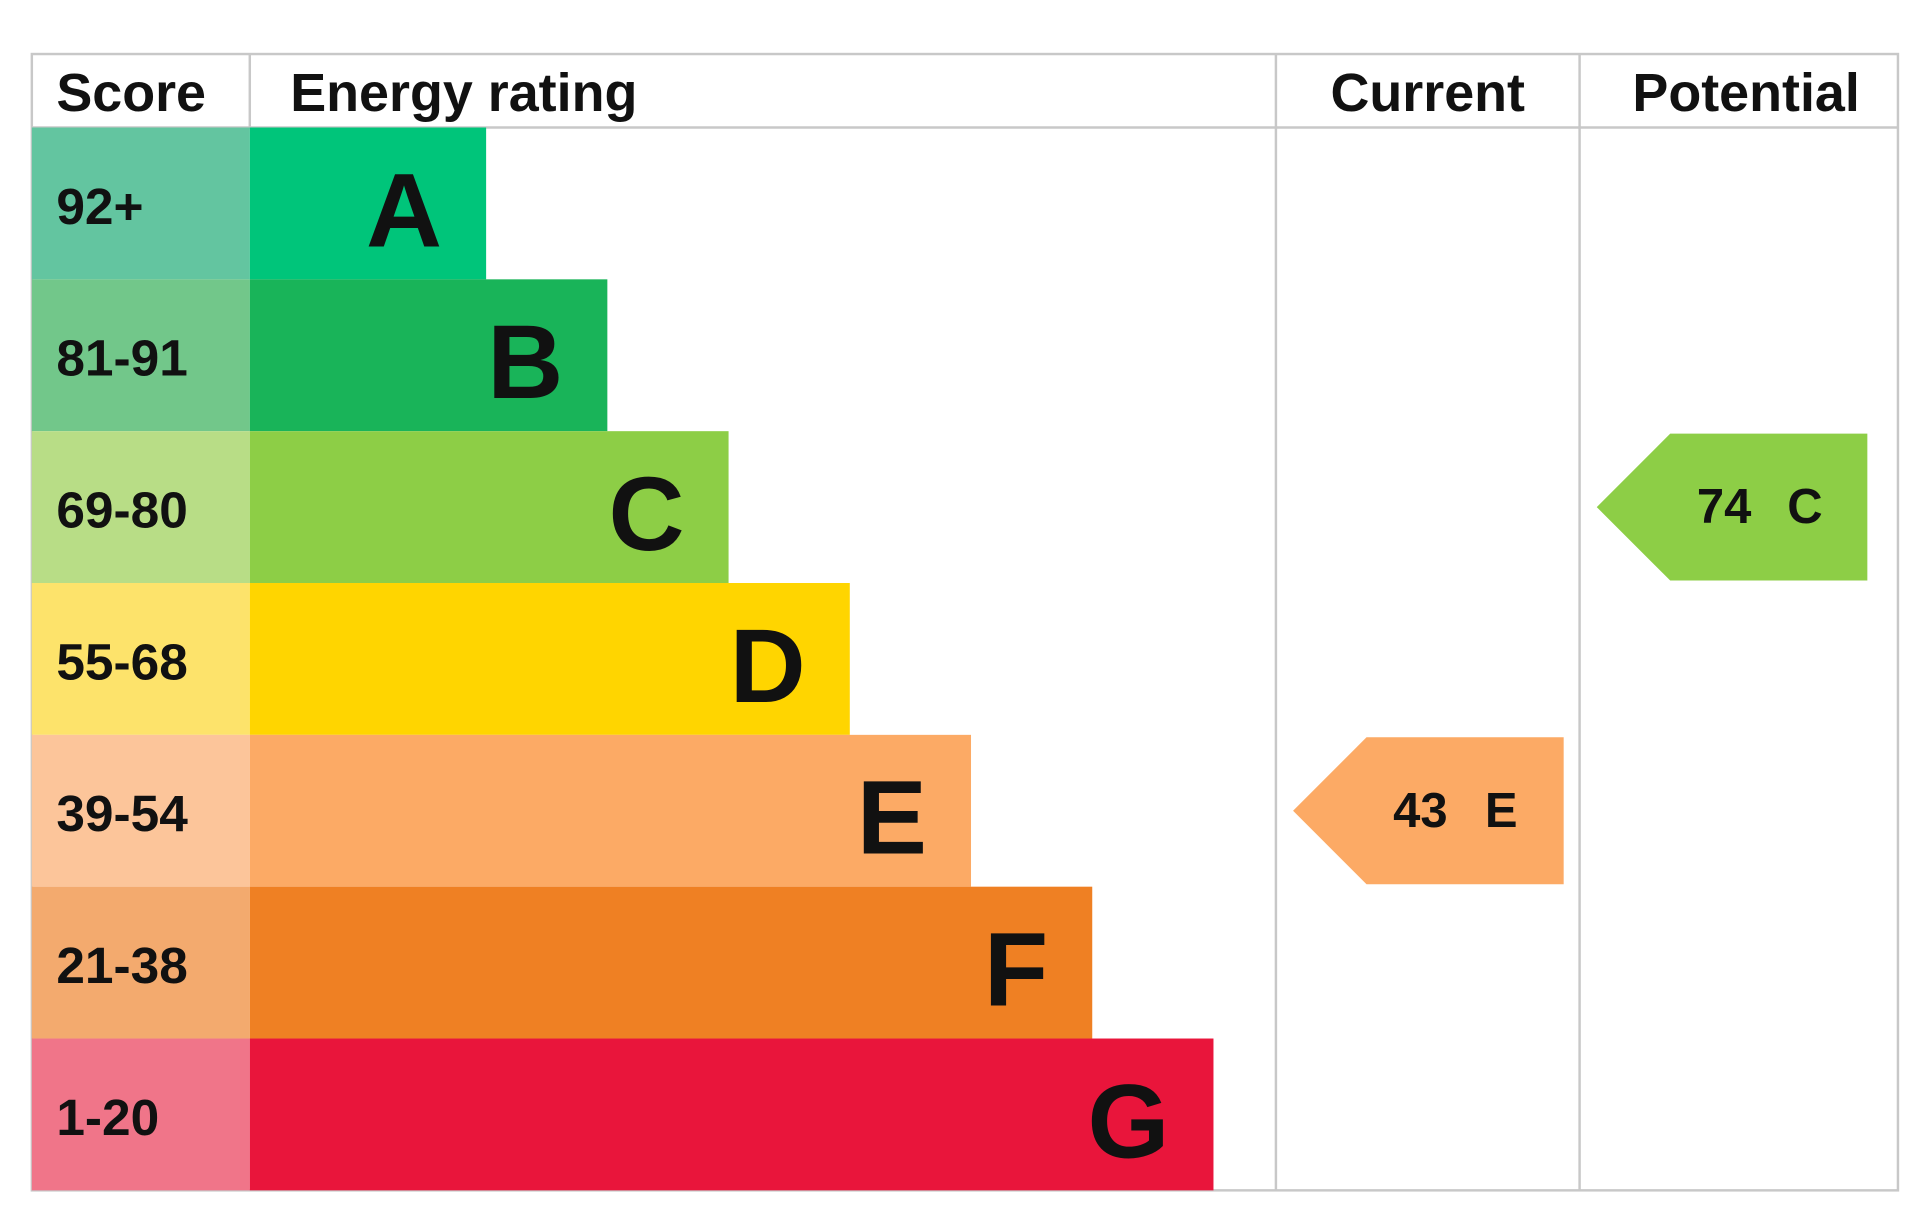 This screenshot has width=1920, height=1215. Describe the element at coordinates (121, 661) in the screenshot. I see `score-range: 55-68` at that location.